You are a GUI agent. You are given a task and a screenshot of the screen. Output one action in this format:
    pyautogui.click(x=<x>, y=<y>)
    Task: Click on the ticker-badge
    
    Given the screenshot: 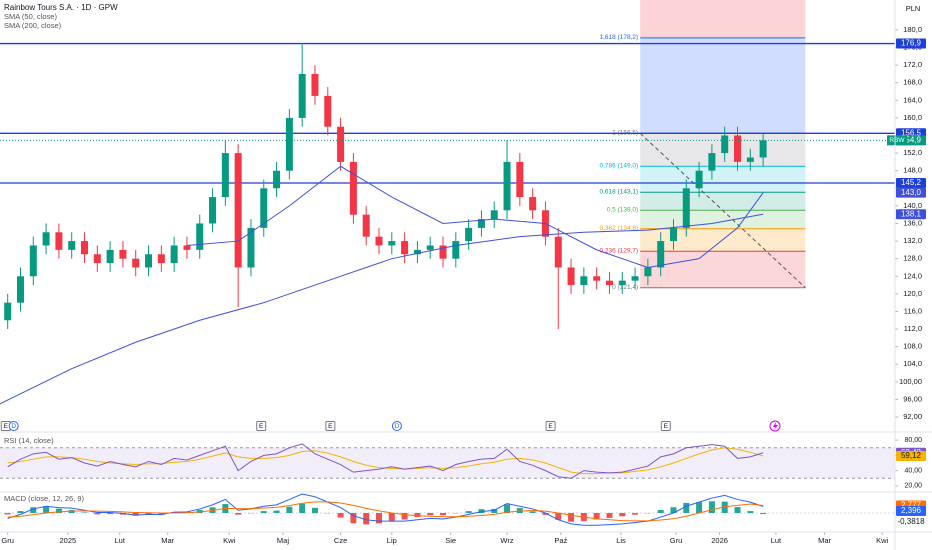 What is the action you would take?
    pyautogui.click(x=897, y=140)
    